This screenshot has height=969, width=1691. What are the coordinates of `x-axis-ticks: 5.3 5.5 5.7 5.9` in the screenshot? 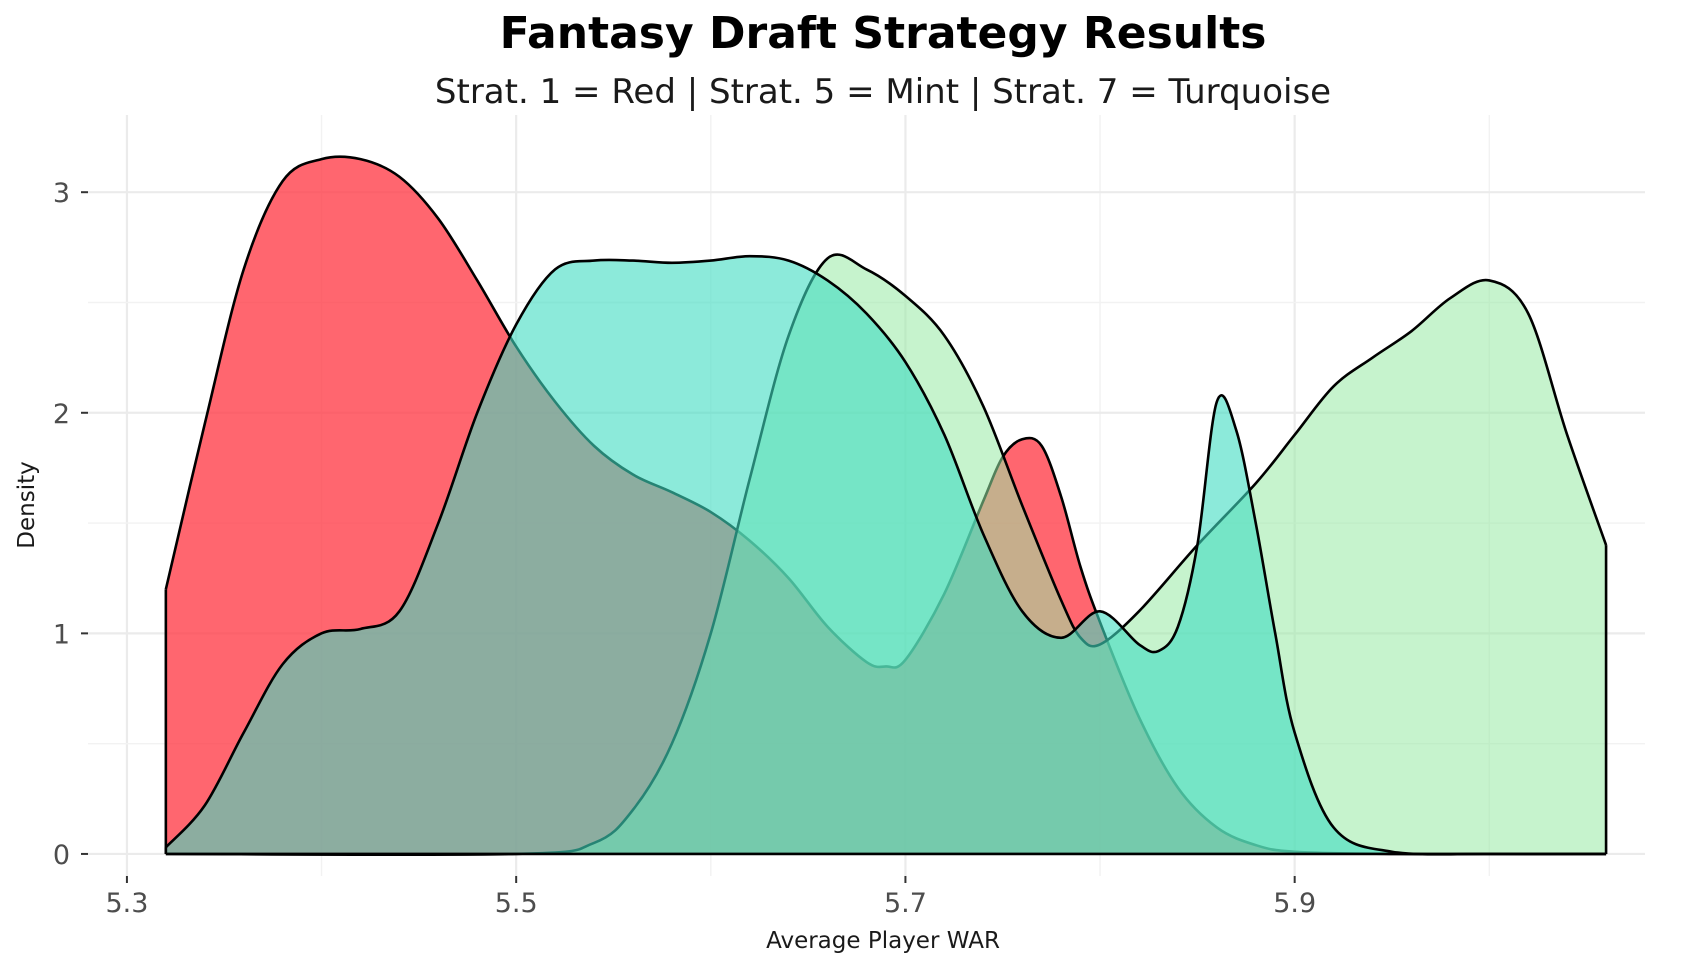 It's located at (710, 897).